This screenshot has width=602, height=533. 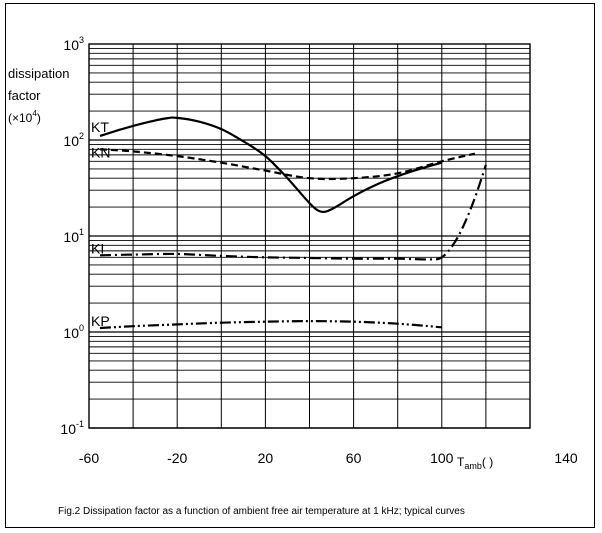 What do you see at coordinates (73, 332) in the screenshot?
I see `y-tick-label: 10⁰` at bounding box center [73, 332].